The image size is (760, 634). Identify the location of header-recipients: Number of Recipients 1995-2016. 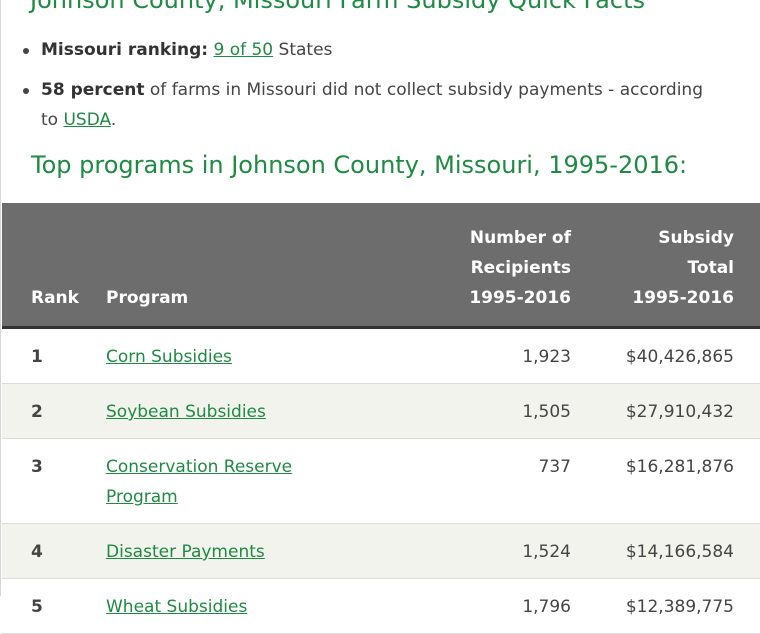
(463, 266).